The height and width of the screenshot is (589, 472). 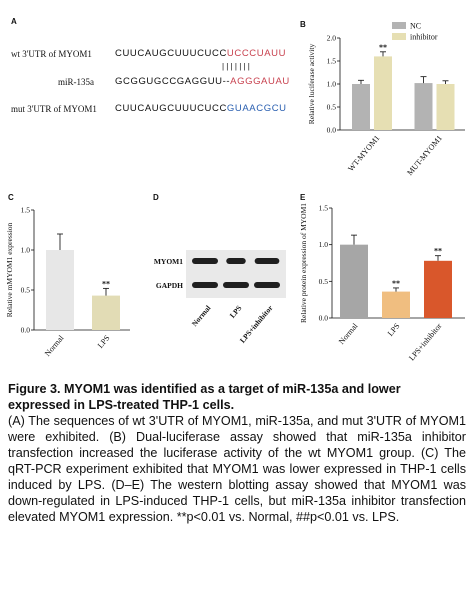 I want to click on band-label: GAPDH, so click(x=169, y=285).